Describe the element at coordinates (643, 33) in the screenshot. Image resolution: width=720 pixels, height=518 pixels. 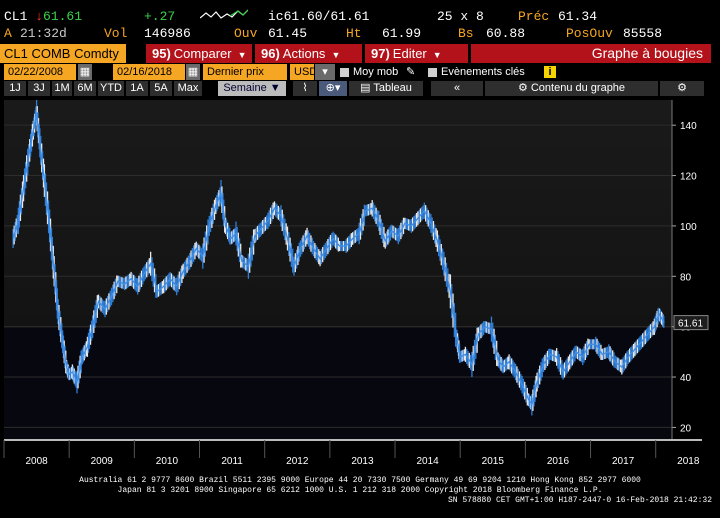
I see `open-interest: 85558` at that location.